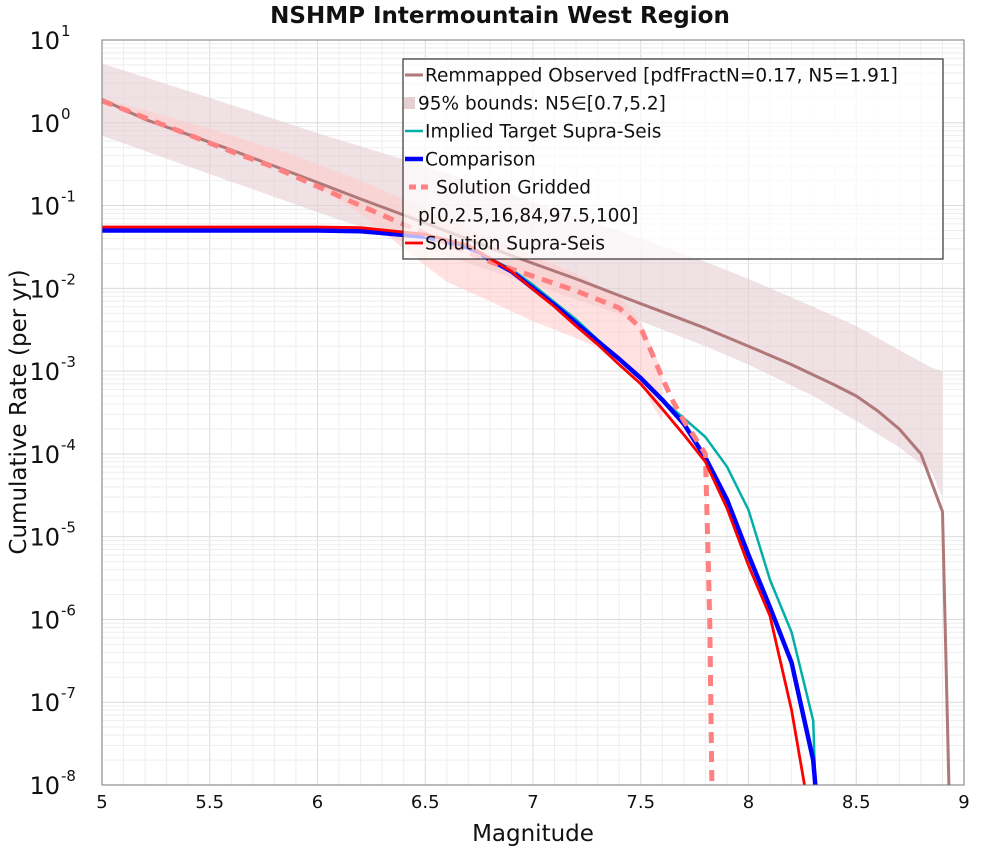 The image size is (1000, 850). I want to click on chart-title: NSHMP Intermountain West Region, so click(500, 16).